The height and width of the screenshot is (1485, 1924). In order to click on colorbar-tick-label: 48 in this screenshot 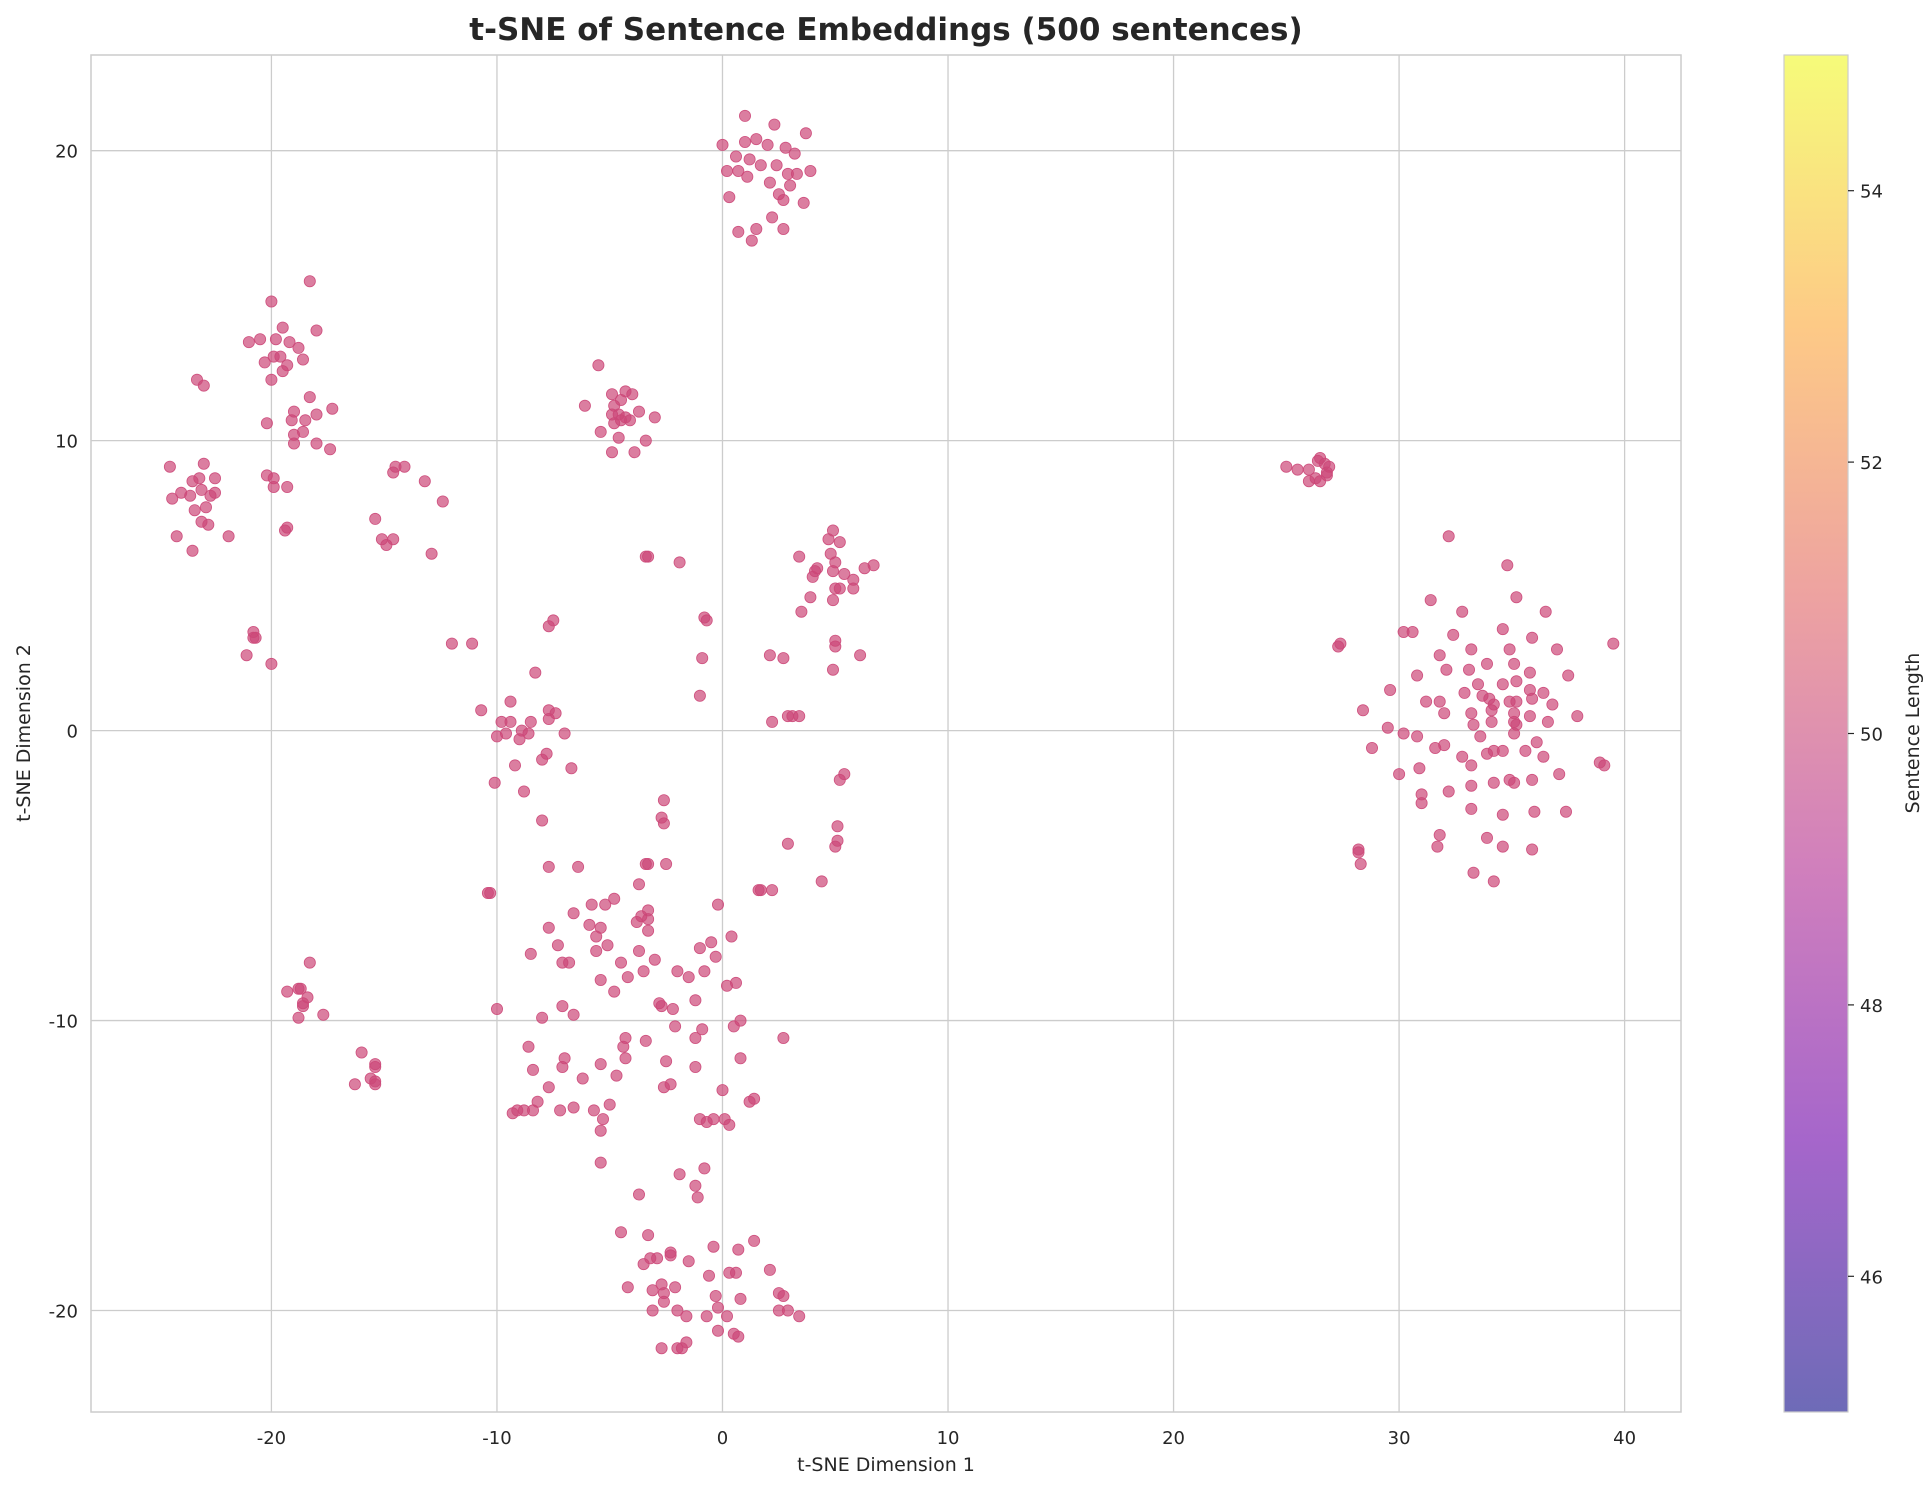, I will do `click(1871, 1006)`.